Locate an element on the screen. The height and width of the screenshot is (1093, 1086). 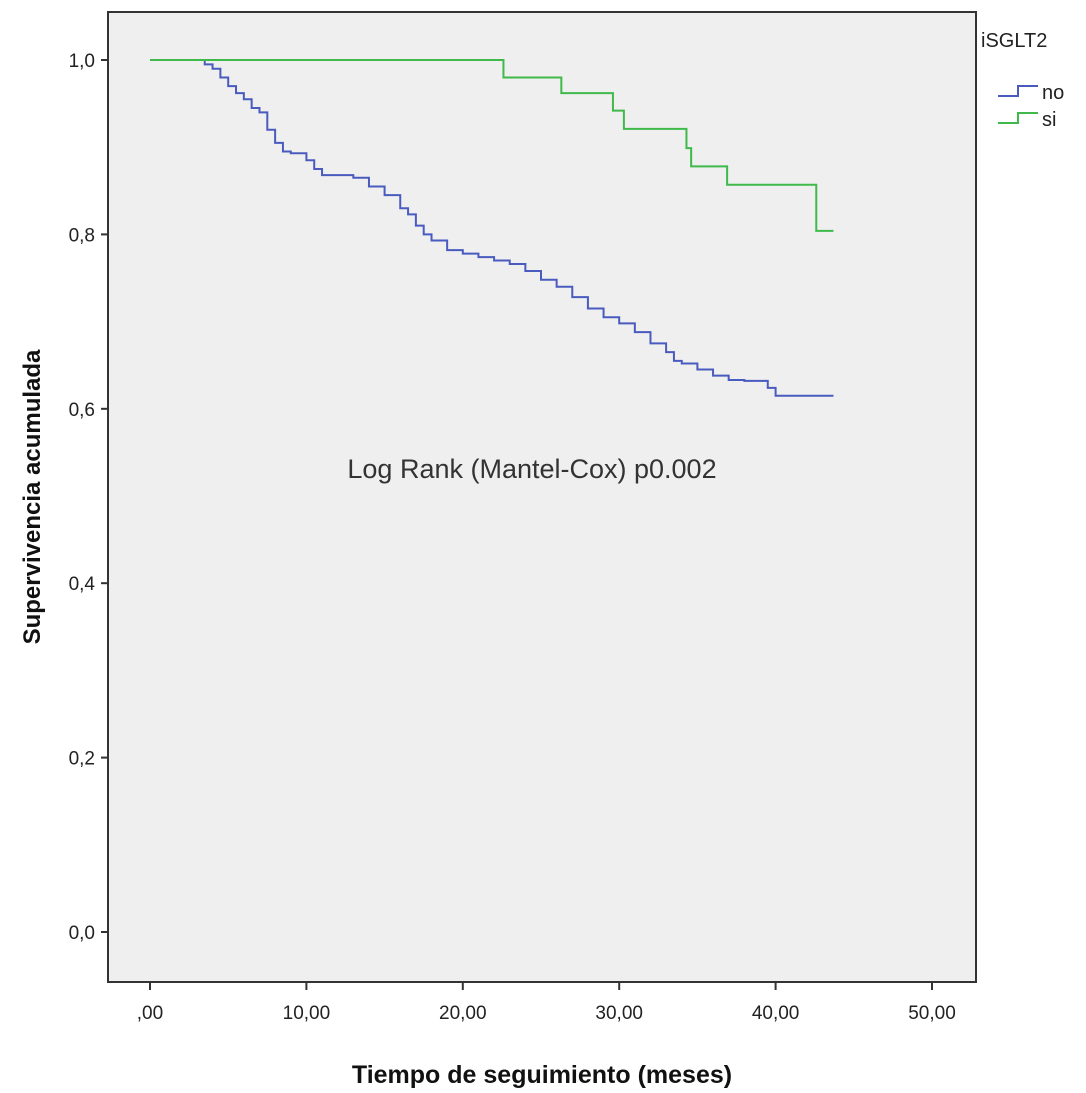
y-tick-label: 1,0 is located at coordinates (82, 61).